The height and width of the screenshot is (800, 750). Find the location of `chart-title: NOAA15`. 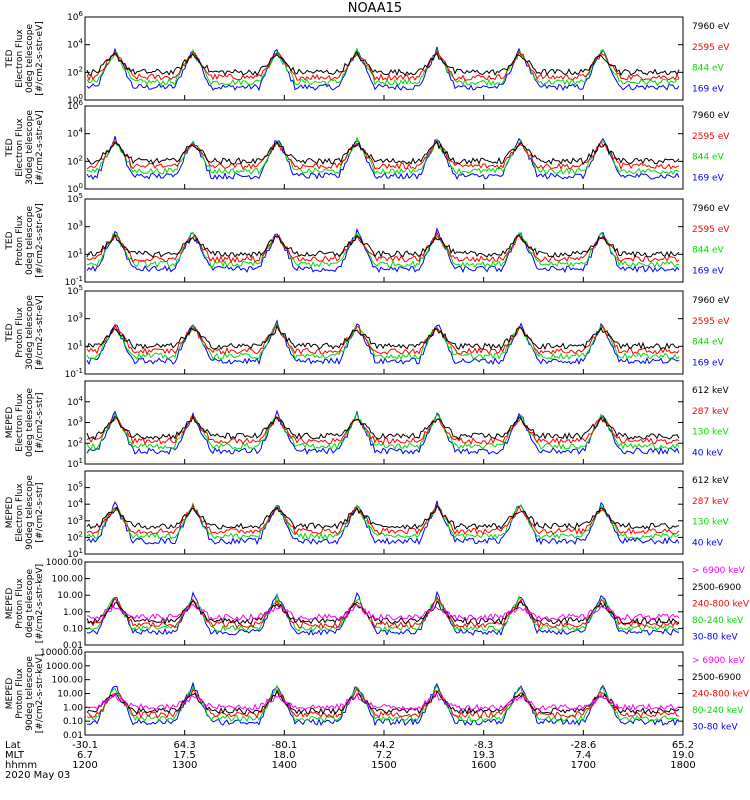

chart-title: NOAA15 is located at coordinates (375, 8).